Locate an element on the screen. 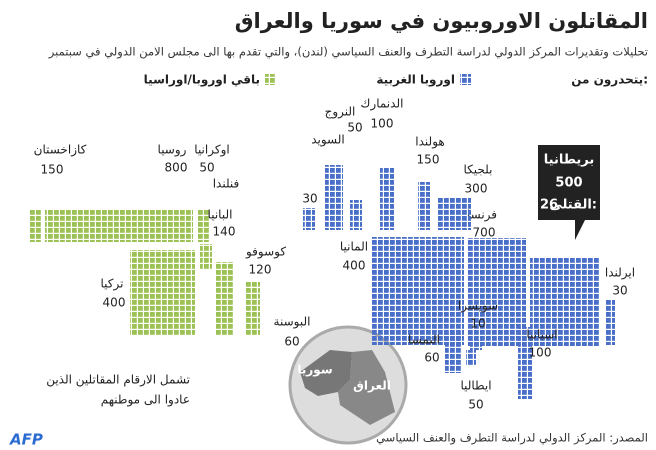 This screenshot has width=656, height=450. country-name: المانيا is located at coordinates (354, 247).